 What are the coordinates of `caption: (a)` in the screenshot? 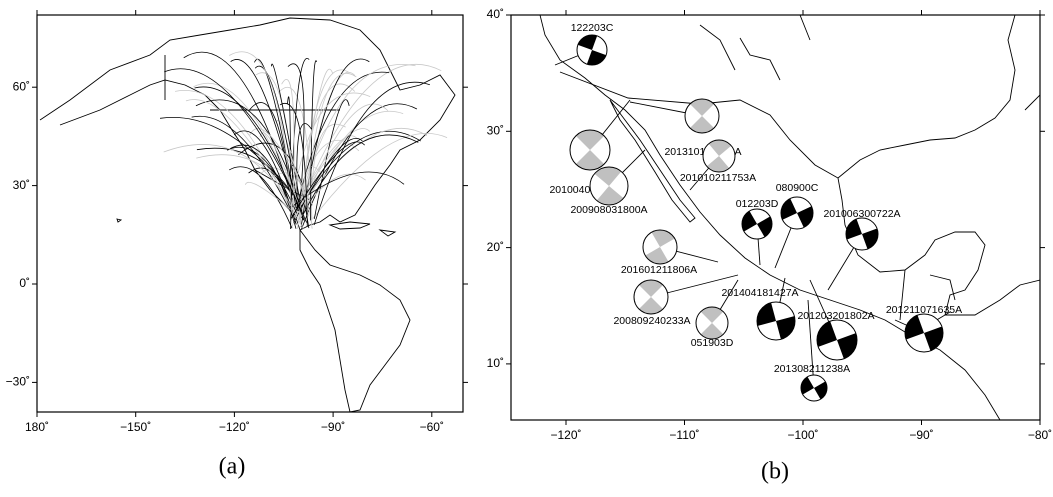 It's located at (232, 467).